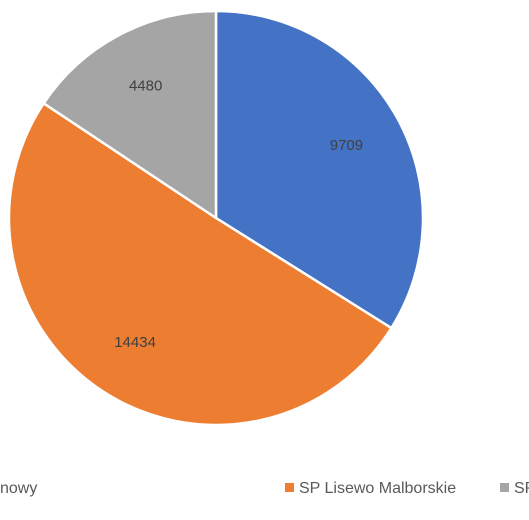 This screenshot has width=529, height=520. I want to click on data-label: 14434, so click(135, 342).